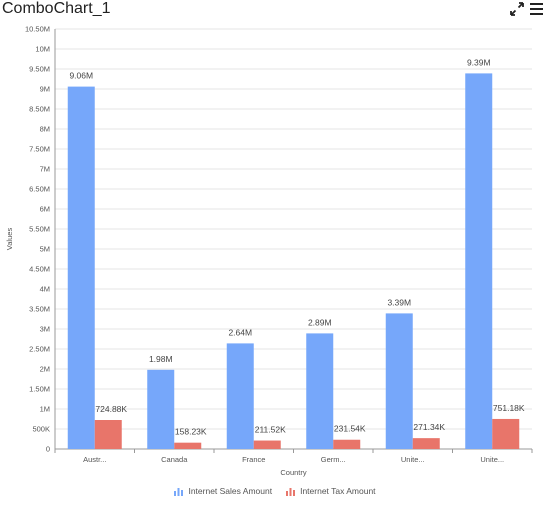 This screenshot has height=505, width=550. I want to click on y-tick-label: 6M, so click(45, 209).